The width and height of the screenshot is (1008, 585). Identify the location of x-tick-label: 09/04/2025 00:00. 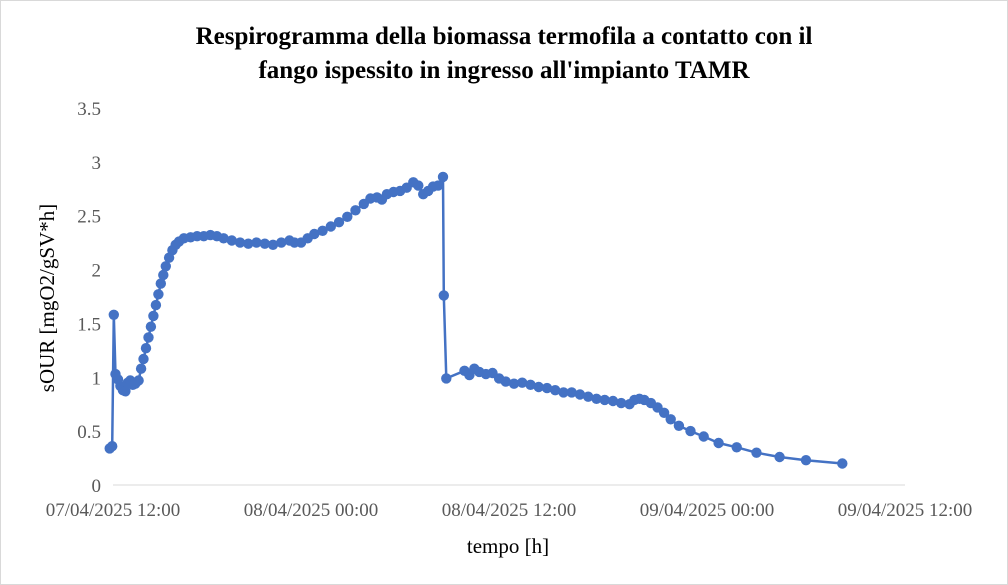
(707, 510).